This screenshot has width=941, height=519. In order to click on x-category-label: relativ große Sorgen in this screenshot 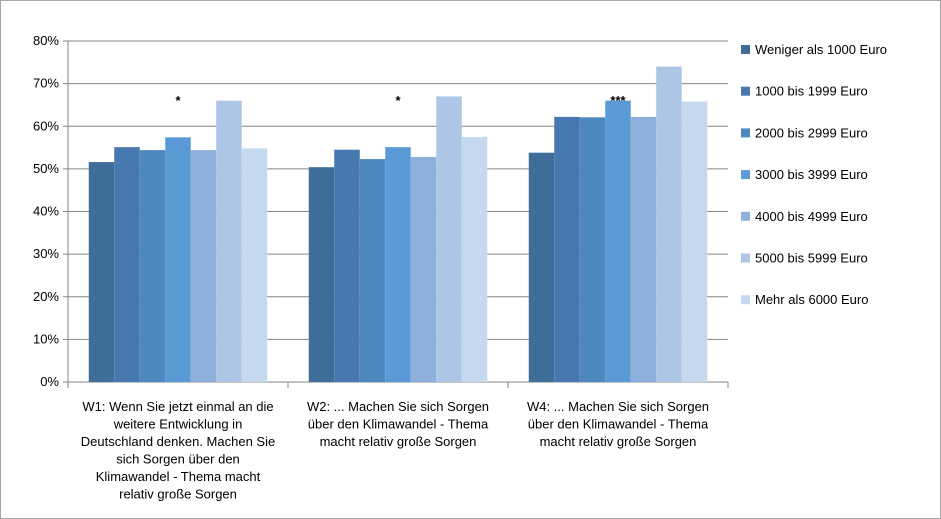, I will do `click(178, 494)`.